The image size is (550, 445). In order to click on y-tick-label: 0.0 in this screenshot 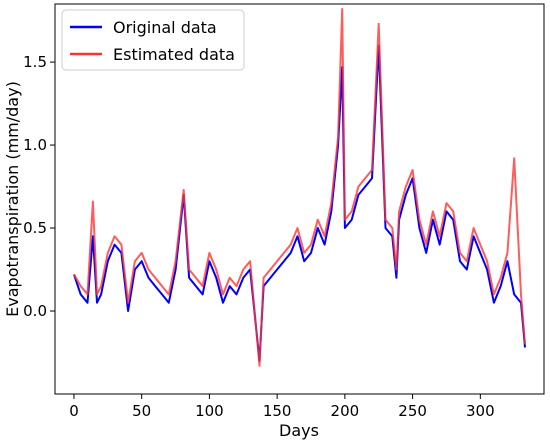, I will do `click(35, 311)`.